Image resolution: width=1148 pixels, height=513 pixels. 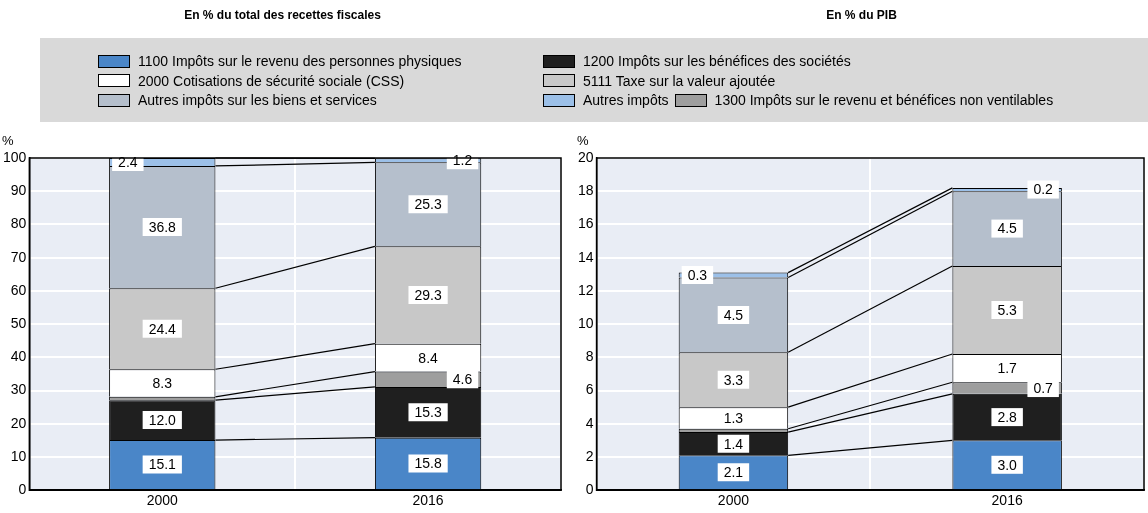 What do you see at coordinates (733, 443) in the screenshot?
I see `data-label: 1.4` at bounding box center [733, 443].